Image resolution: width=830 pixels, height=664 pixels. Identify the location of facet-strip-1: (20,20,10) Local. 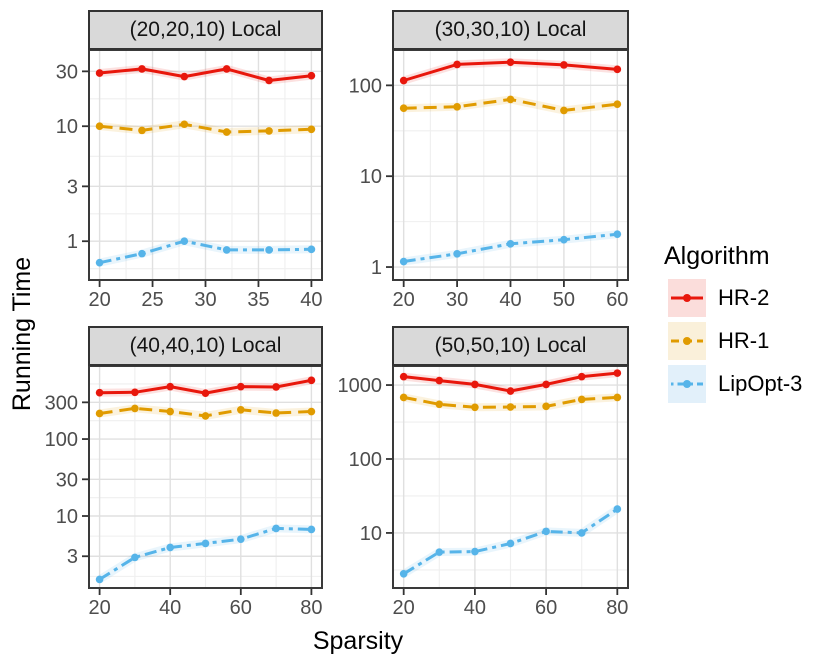
(205, 30).